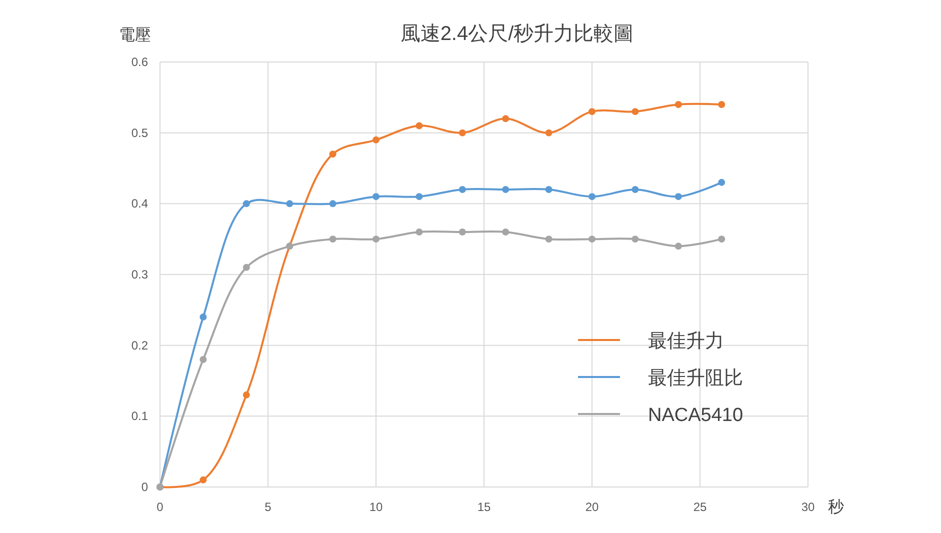 The height and width of the screenshot is (533, 941). I want to click on y-tick-label: 0, so click(144, 487).